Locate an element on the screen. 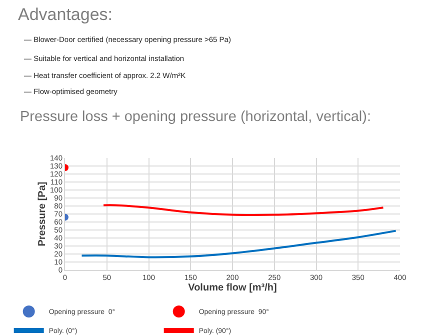 Image resolution: width=442 pixels, height=336 pixels. chart-subtitle: Pressure loss + opening pressure (horizontal, vertical): is located at coordinates (195, 117).